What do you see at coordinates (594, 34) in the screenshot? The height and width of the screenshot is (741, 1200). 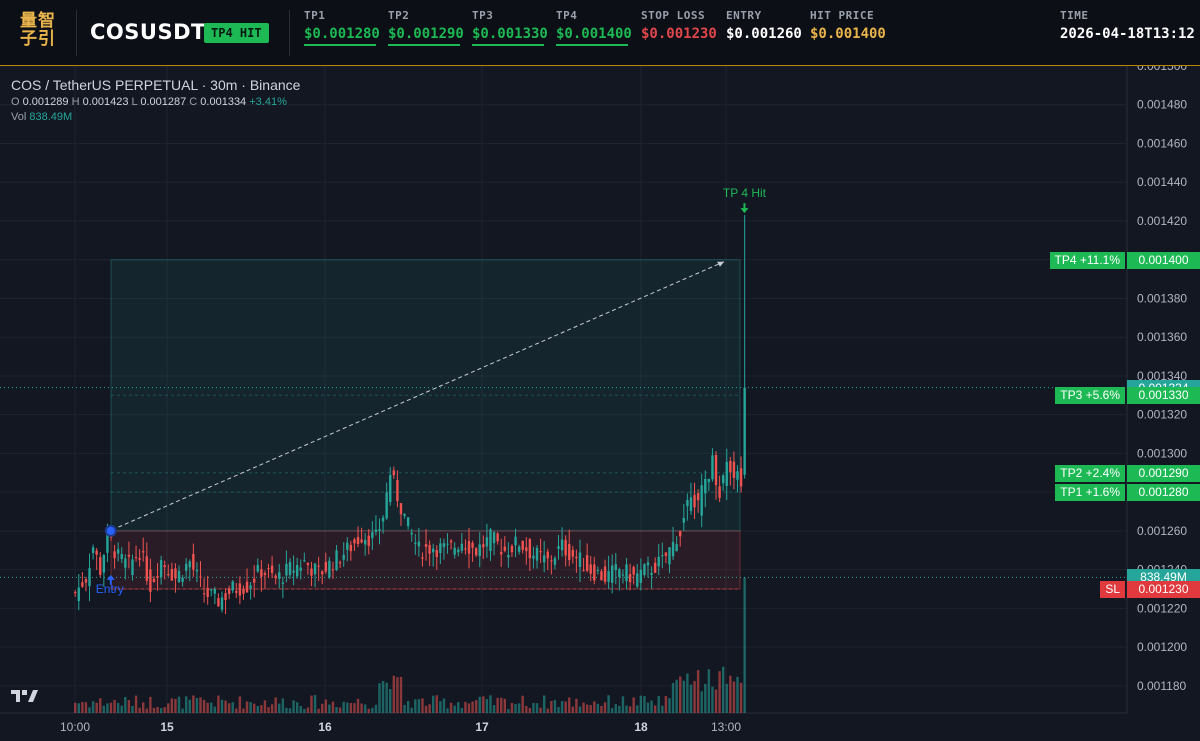 I see `field-value: $0.001400` at bounding box center [594, 34].